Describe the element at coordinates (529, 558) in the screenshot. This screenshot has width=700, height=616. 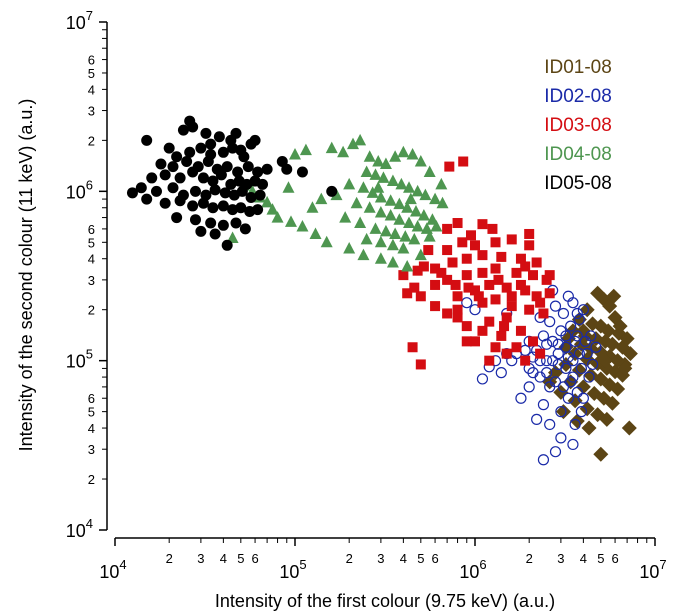
I see `x-minor-tick-label: 2` at that location.